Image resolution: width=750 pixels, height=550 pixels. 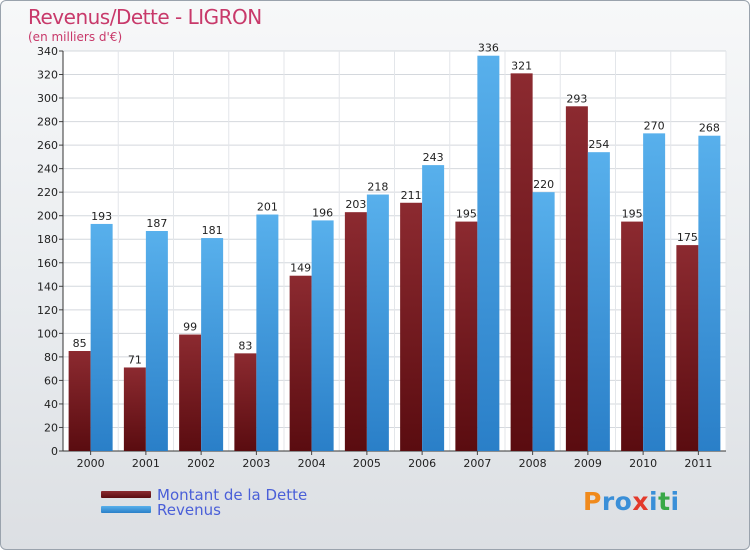 I want to click on logo-letter: P, so click(x=592, y=501).